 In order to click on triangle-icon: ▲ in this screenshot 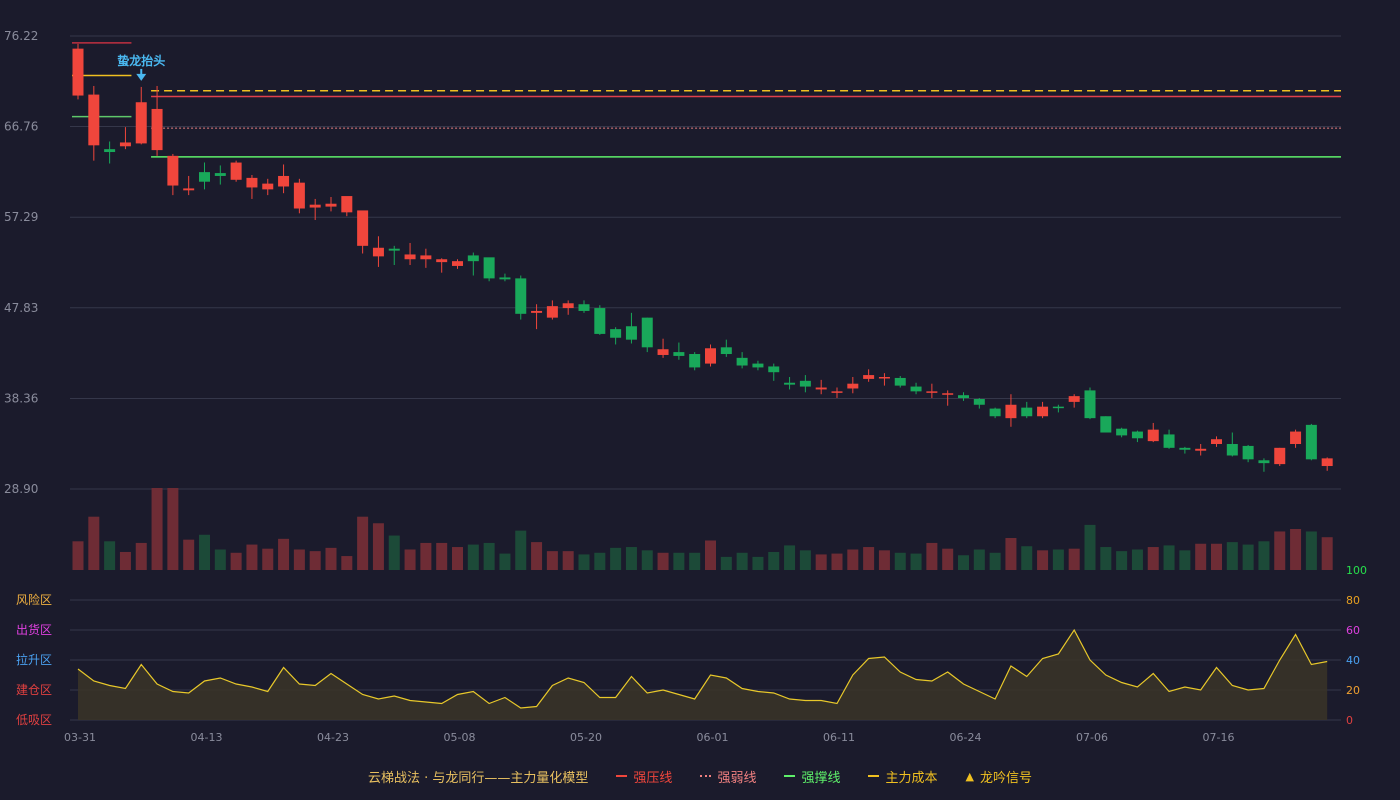, I will do `click(969, 776)`.